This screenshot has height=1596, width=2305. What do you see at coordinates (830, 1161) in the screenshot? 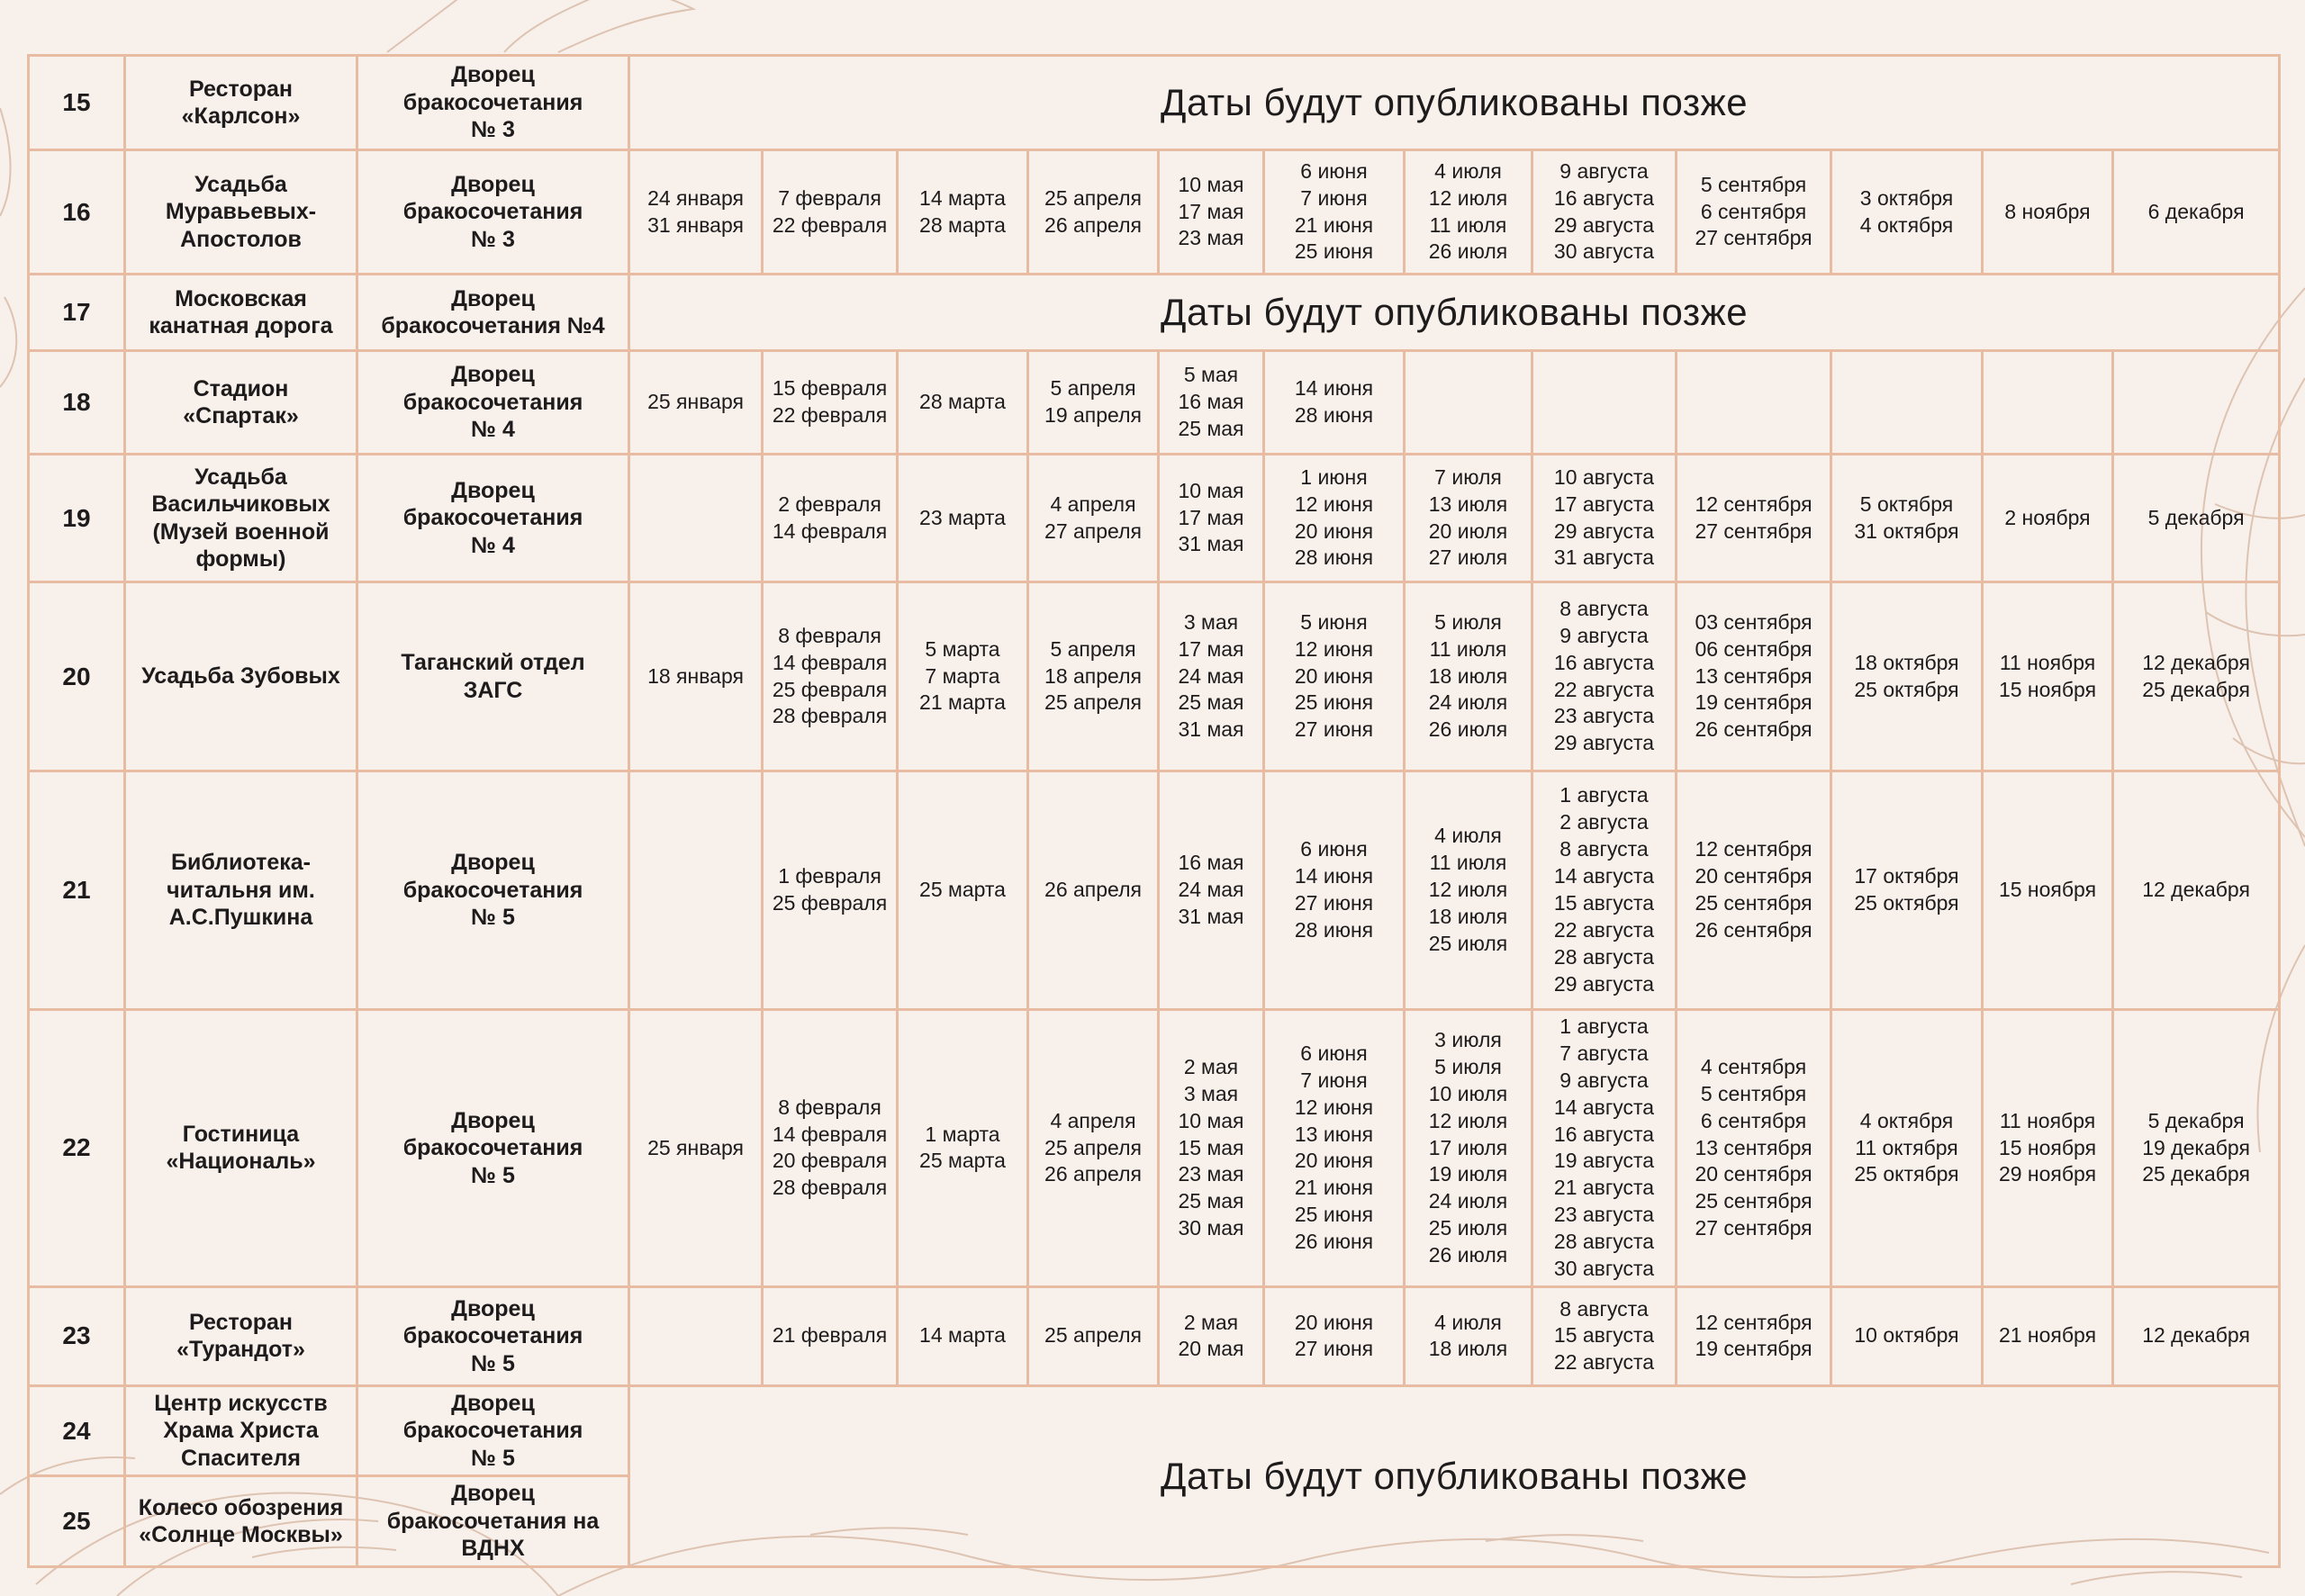
I see `date-entry: 20 февраля` at bounding box center [830, 1161].